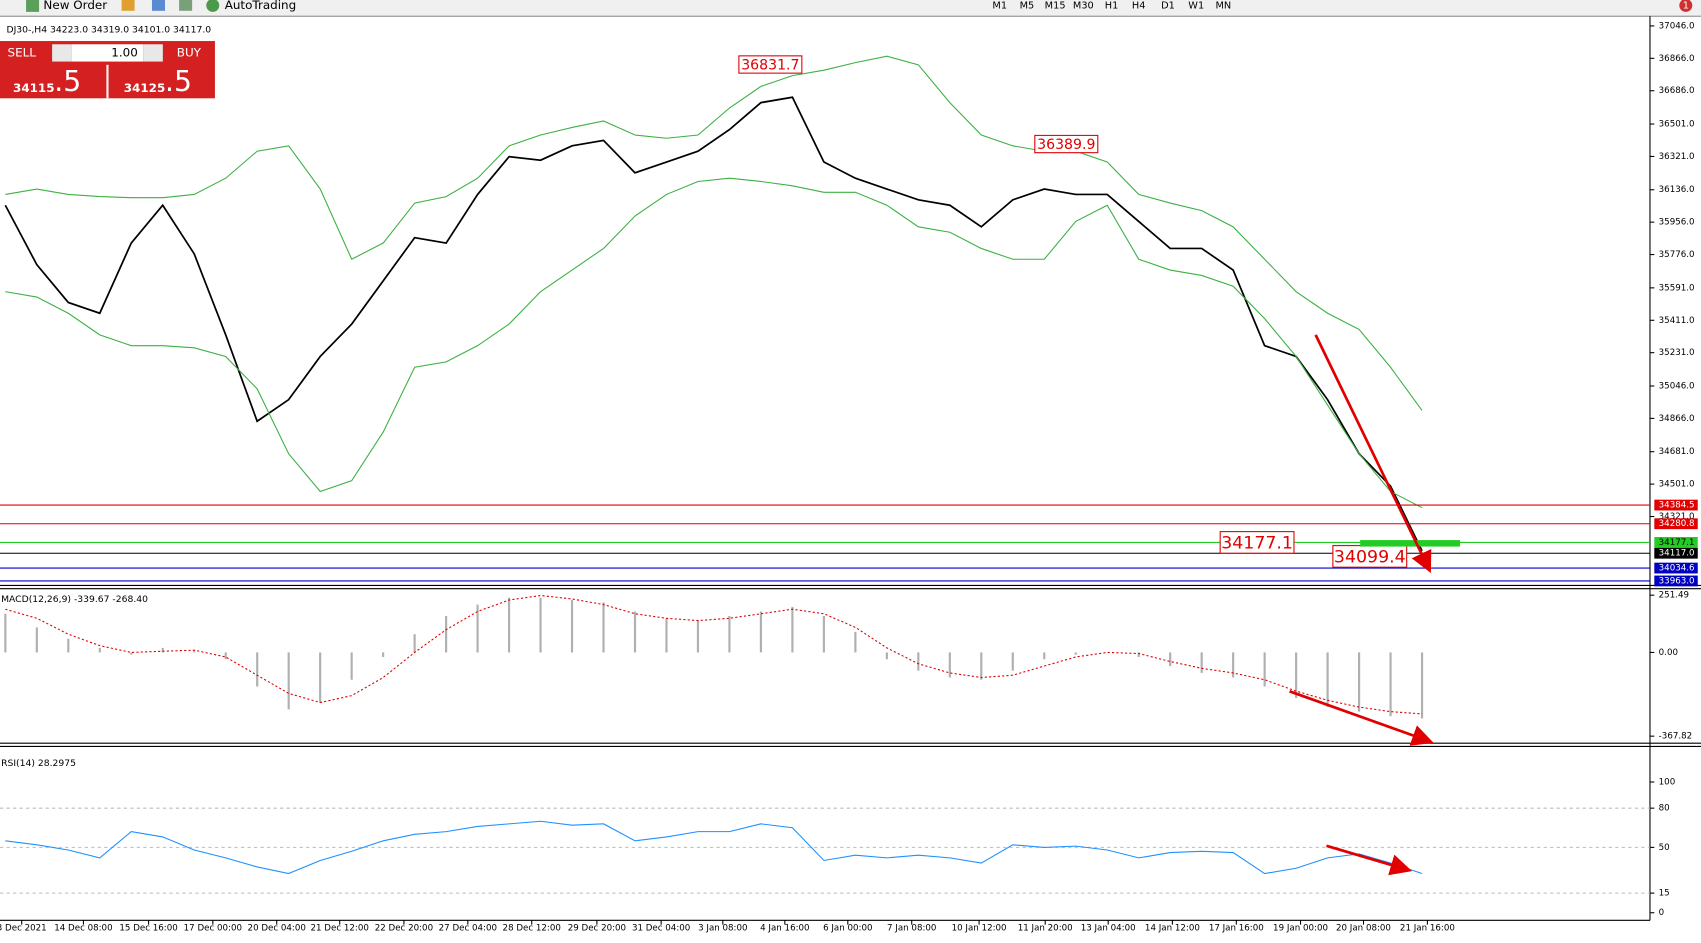  What do you see at coordinates (213, 6) in the screenshot?
I see `auto-trading-icon` at bounding box center [213, 6].